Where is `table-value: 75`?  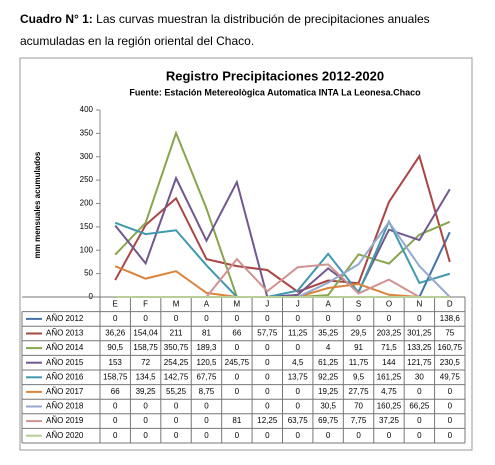 table-value: 75 is located at coordinates (449, 333).